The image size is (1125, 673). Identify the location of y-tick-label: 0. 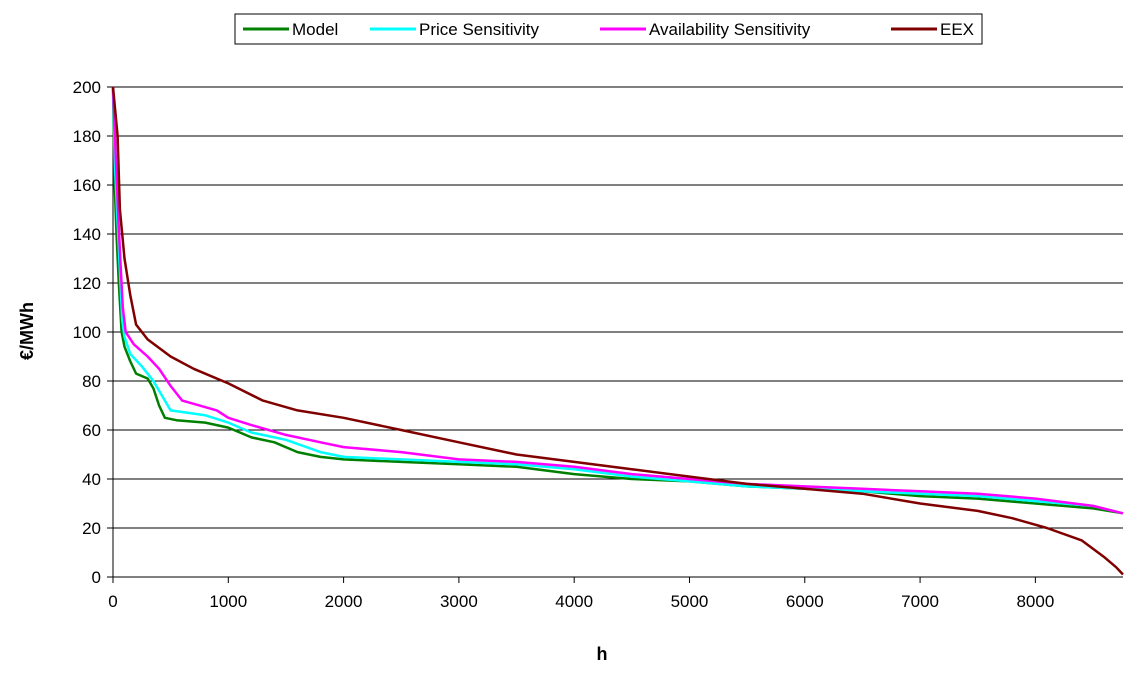
(96, 577).